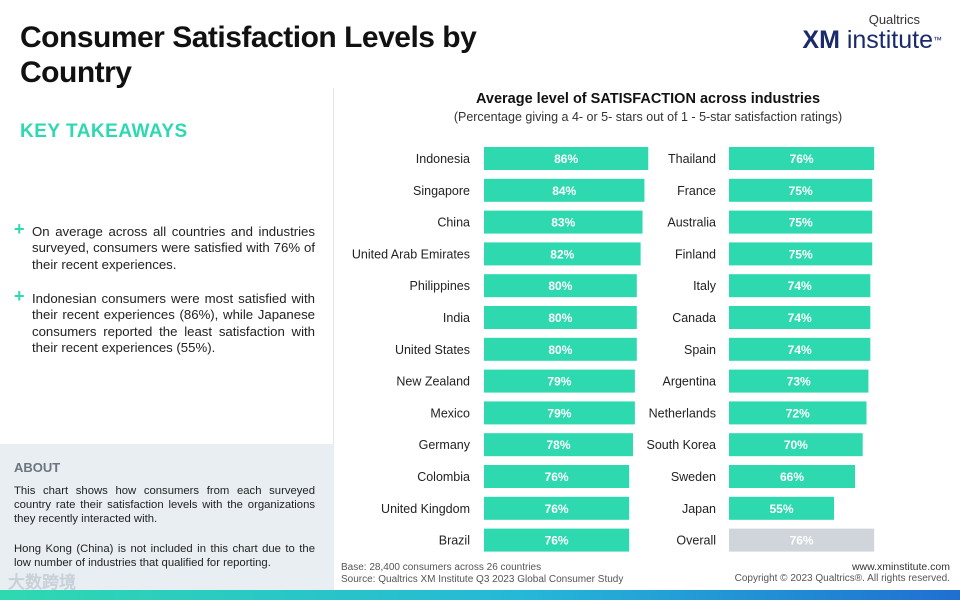 Image resolution: width=960 pixels, height=600 pixels. What do you see at coordinates (480, 595) in the screenshot?
I see `bottom-gradient-band` at bounding box center [480, 595].